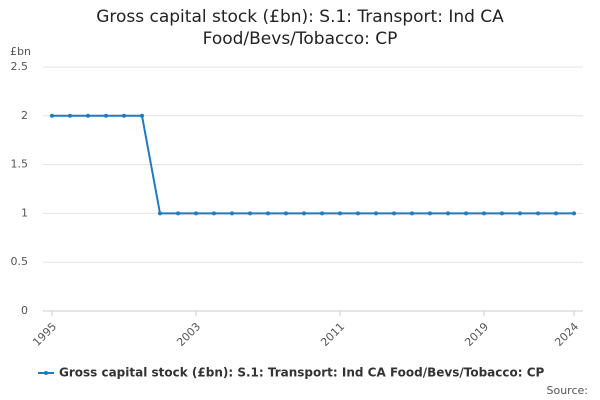 This screenshot has height=400, width=600. I want to click on y-tick-label: 0, so click(24, 310).